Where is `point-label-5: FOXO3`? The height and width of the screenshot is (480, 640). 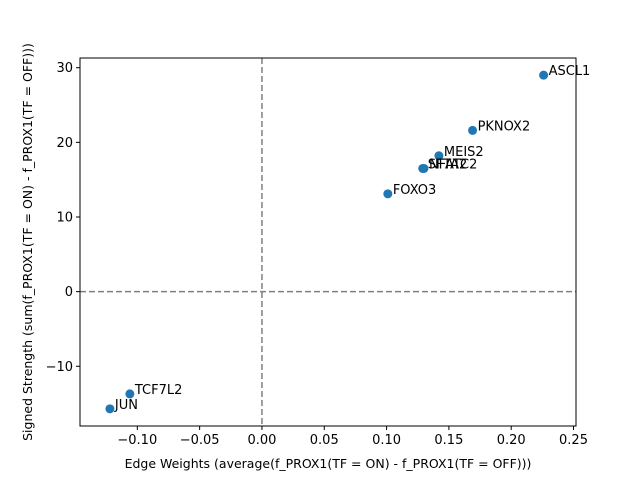 point-label-5: FOXO3 is located at coordinates (414, 190).